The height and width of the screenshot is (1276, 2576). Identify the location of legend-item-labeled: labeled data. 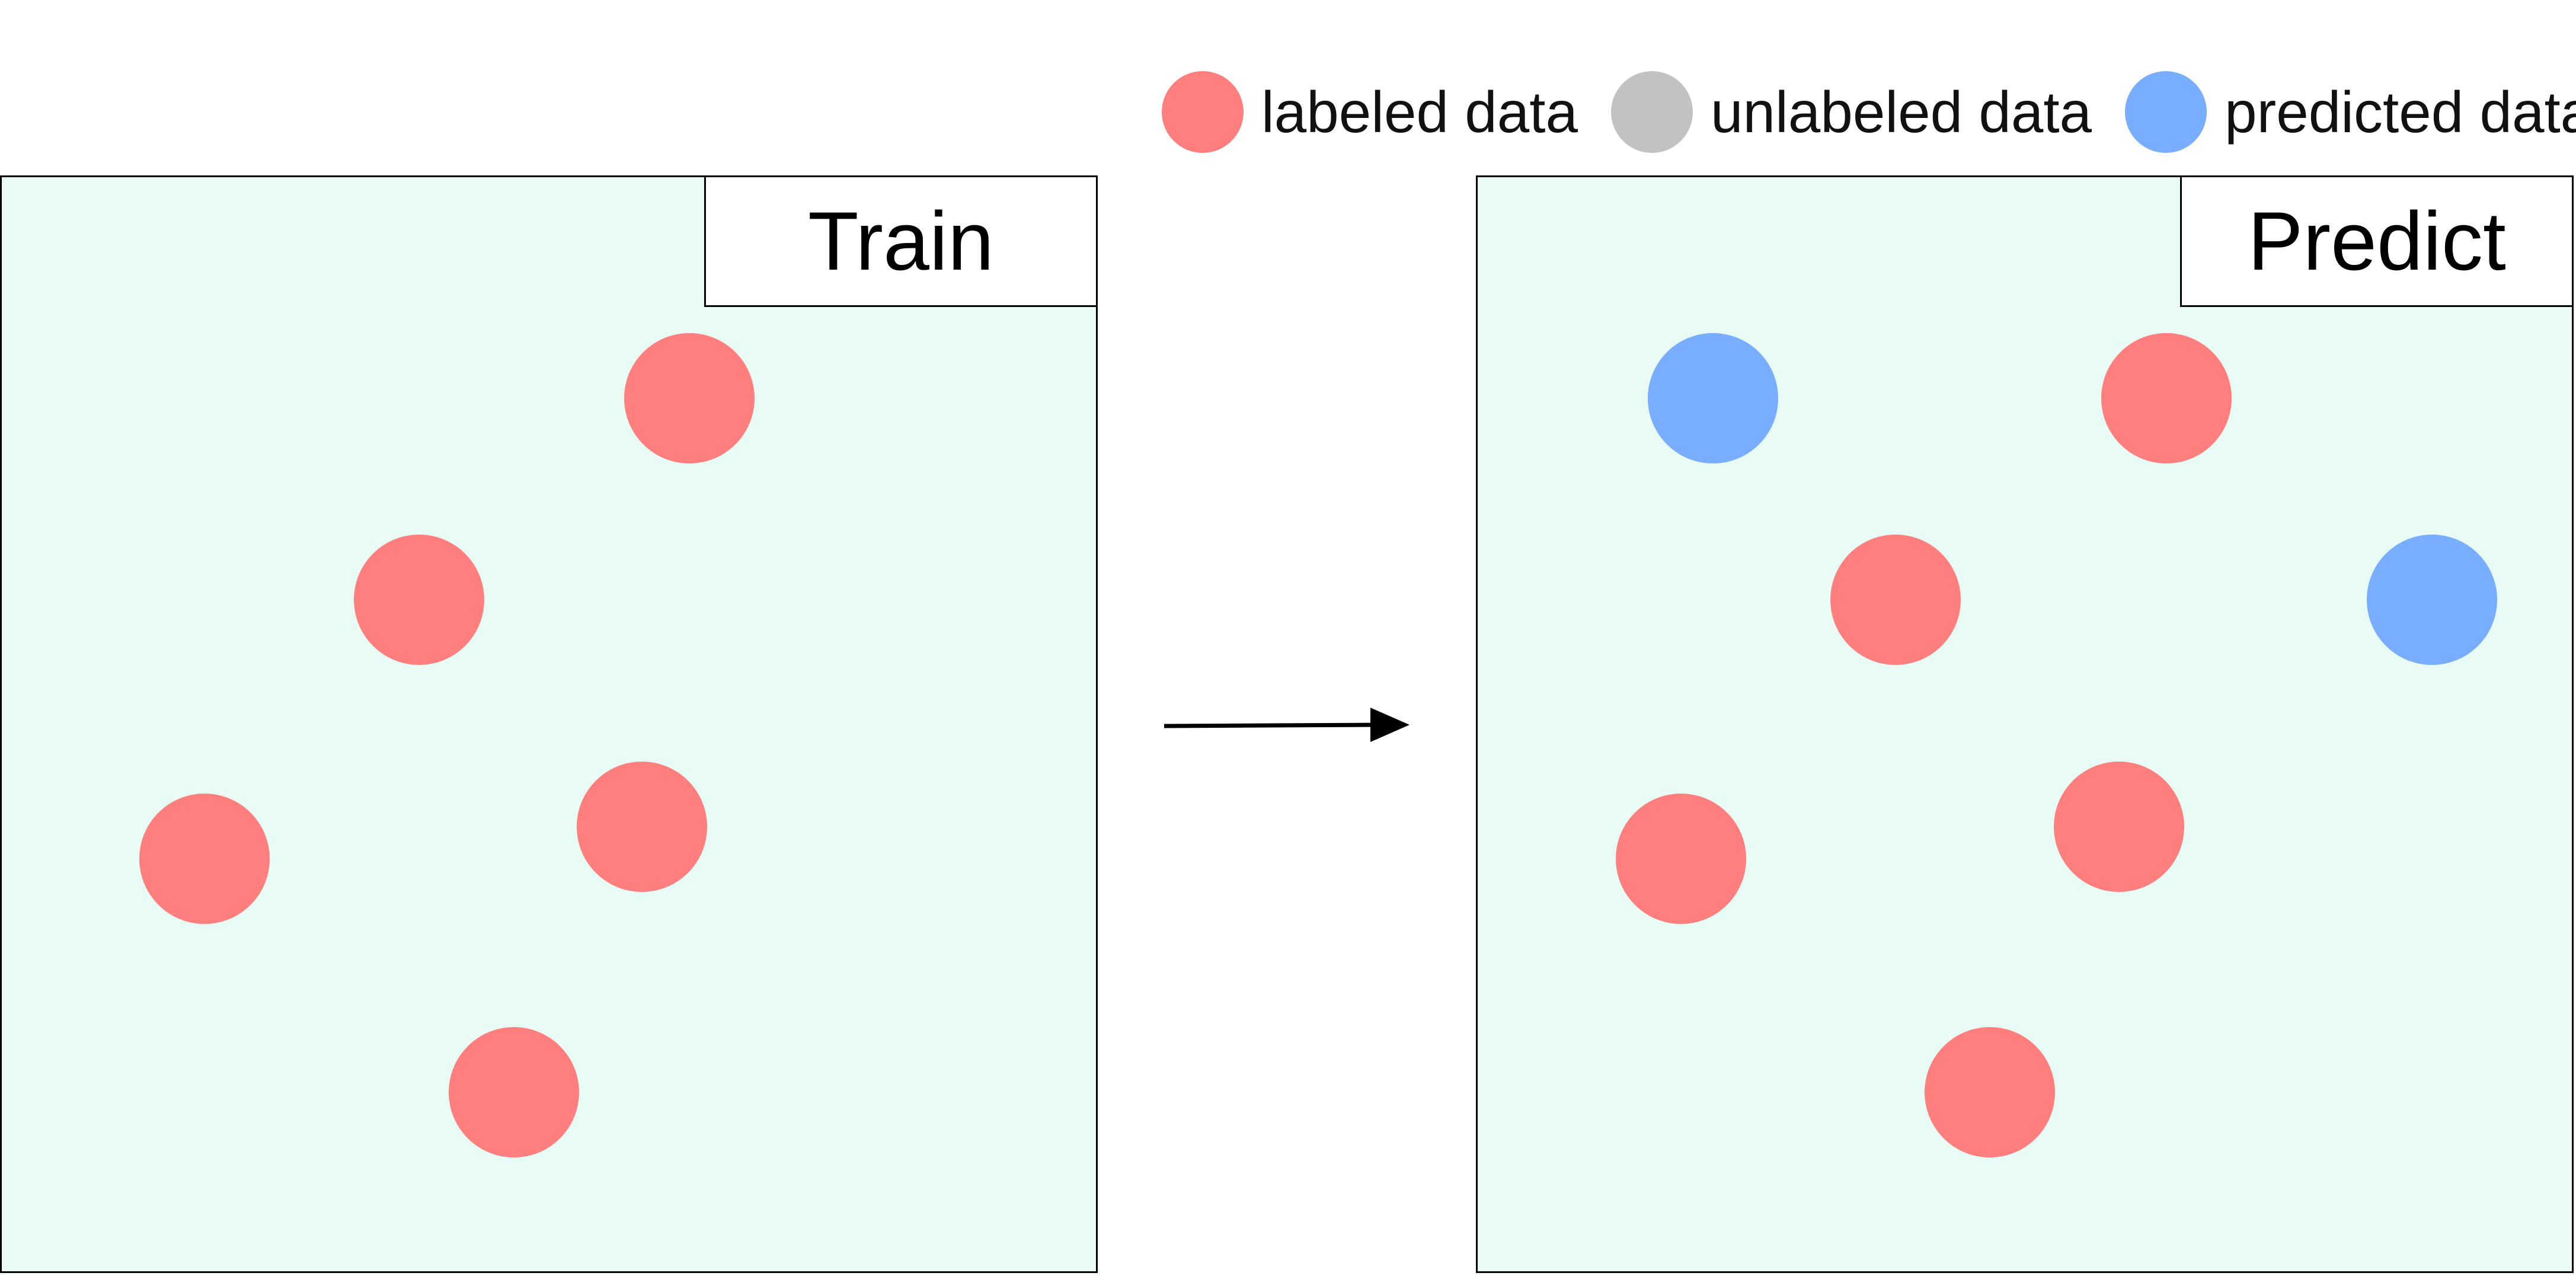
(1370, 112).